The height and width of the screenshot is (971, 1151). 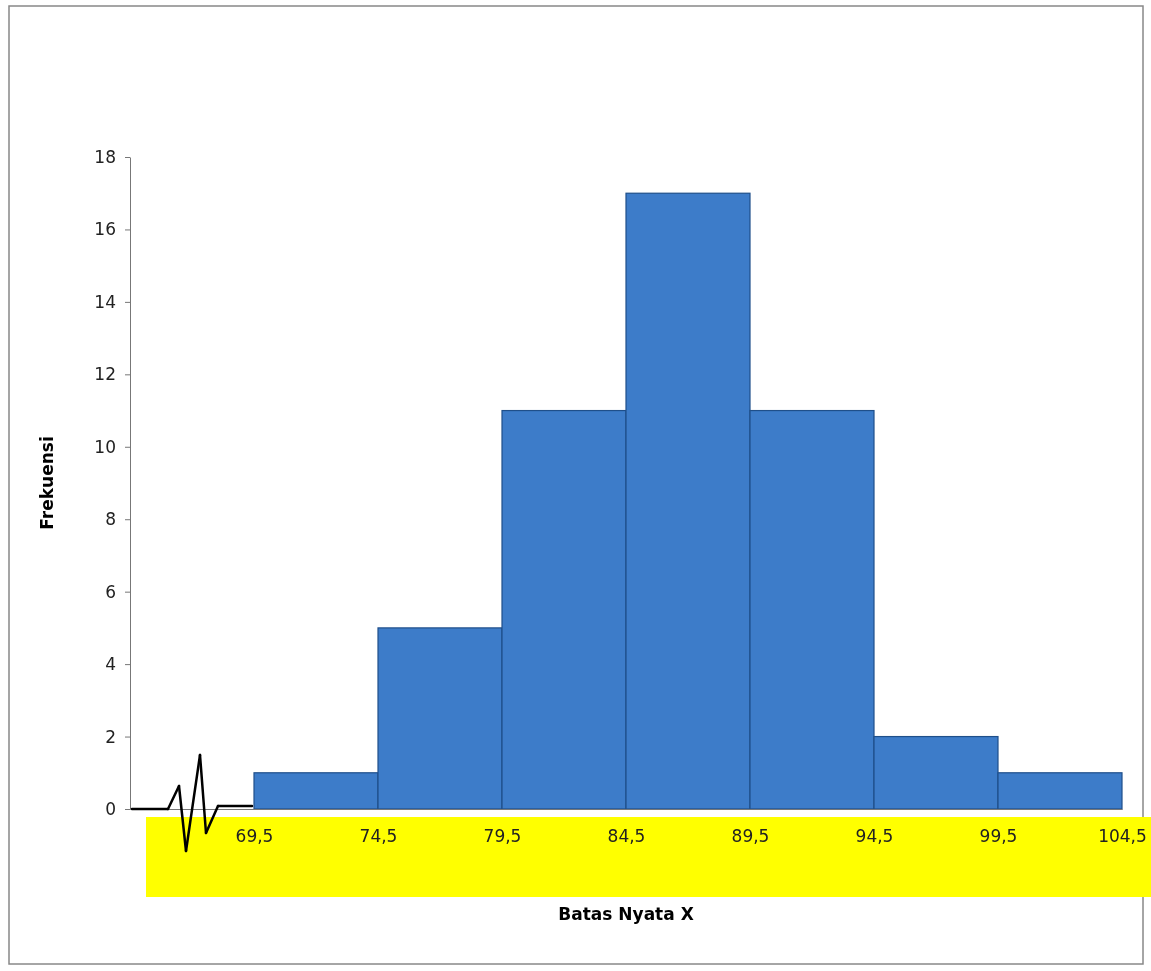 What do you see at coordinates (750, 836) in the screenshot?
I see `x-tick-label: 89,5` at bounding box center [750, 836].